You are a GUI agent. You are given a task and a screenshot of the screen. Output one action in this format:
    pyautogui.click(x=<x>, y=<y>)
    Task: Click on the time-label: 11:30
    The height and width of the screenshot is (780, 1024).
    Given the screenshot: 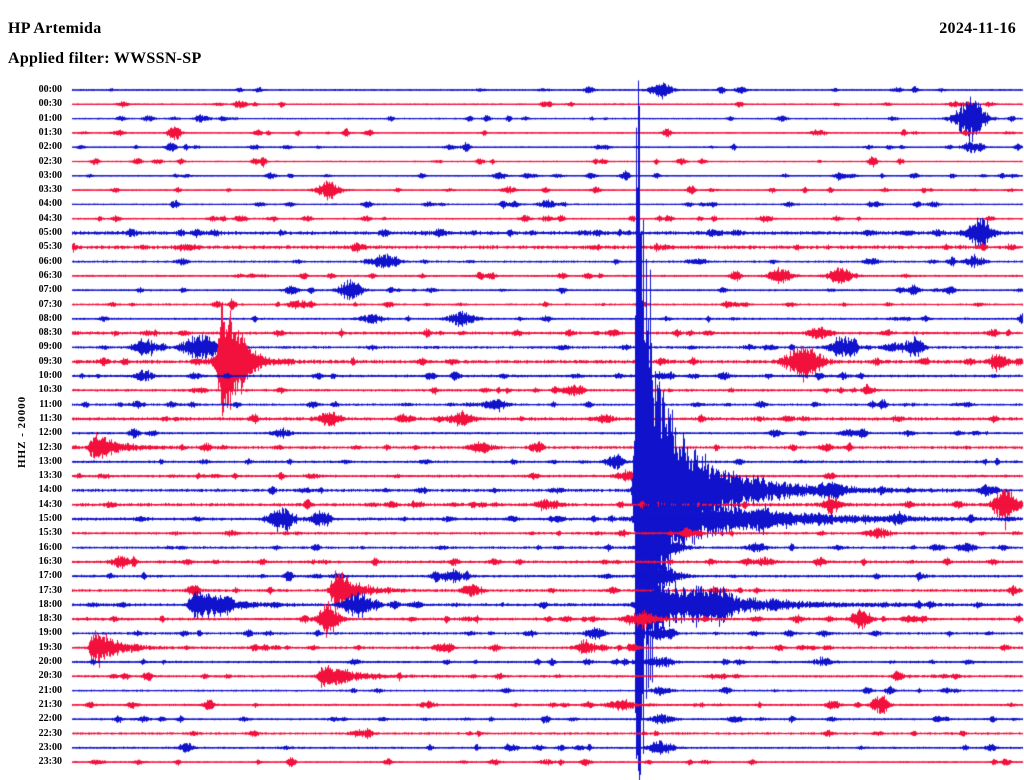 What is the action you would take?
    pyautogui.click(x=50, y=418)
    